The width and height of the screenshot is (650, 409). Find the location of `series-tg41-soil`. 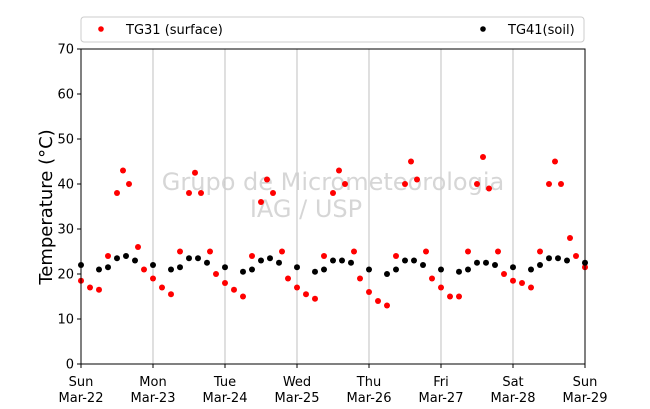

series-tg41-soil is located at coordinates (333, 265).